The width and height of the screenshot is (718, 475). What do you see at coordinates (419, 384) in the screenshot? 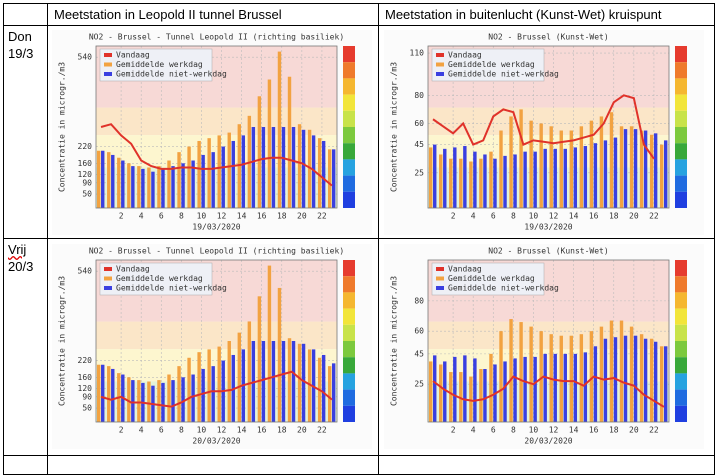
I see `y-tick-label: 25` at bounding box center [419, 384].